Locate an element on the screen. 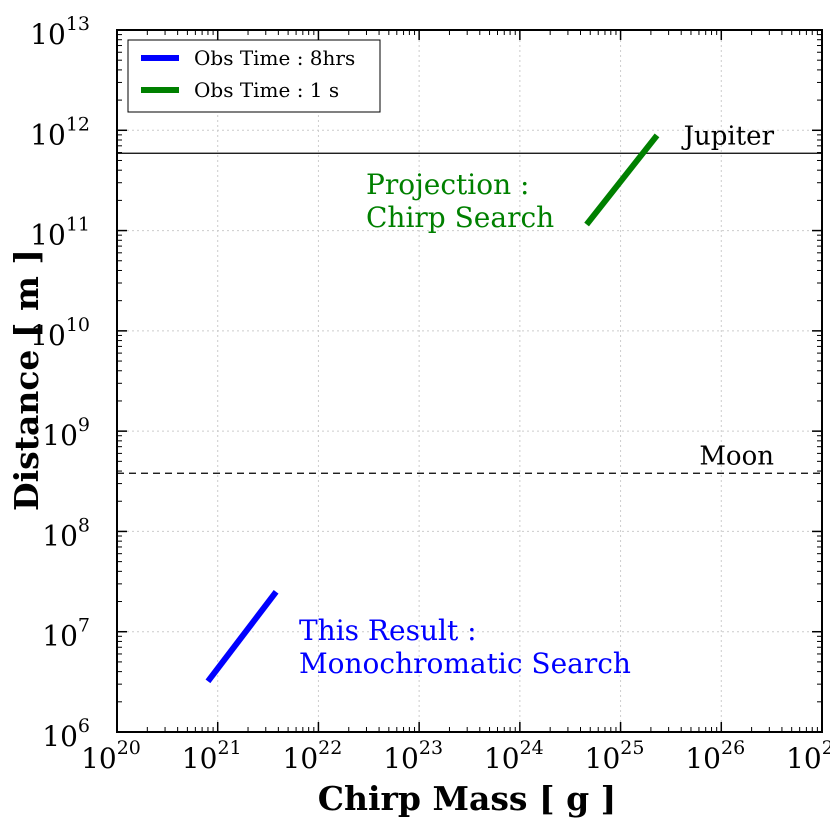 Image resolution: width=830 pixels, height=826 pixels. series-1s-line is located at coordinates (622, 180).